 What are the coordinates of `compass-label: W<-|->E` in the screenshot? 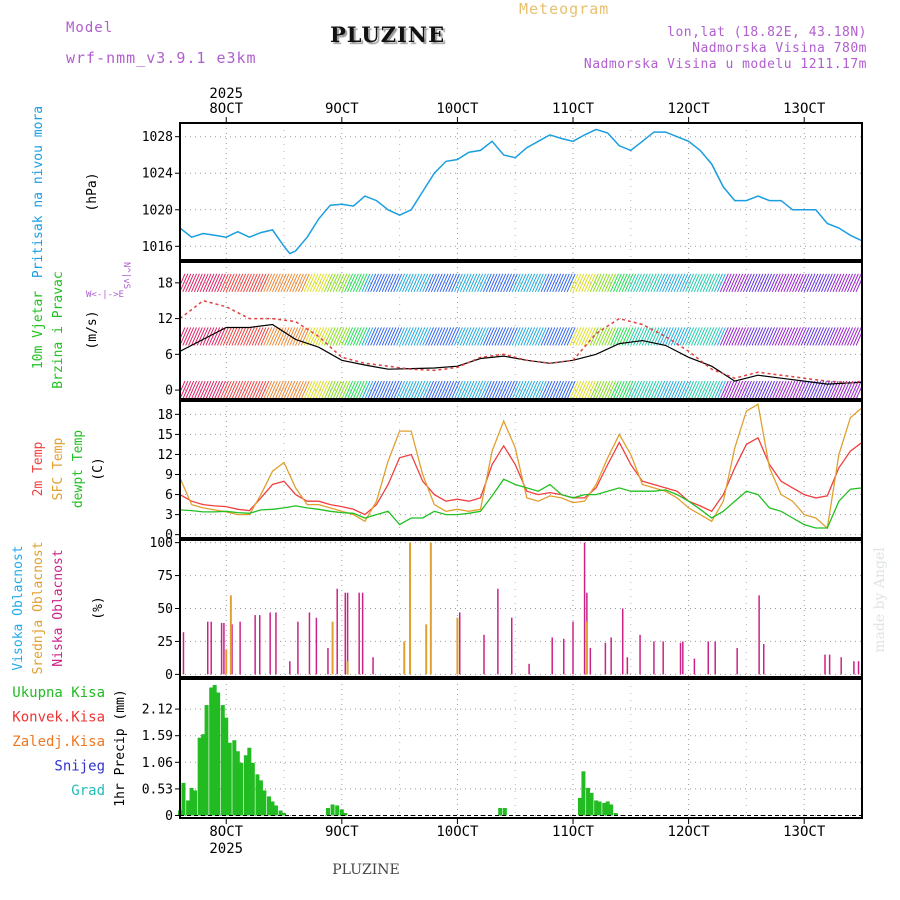 It's located at (105, 295).